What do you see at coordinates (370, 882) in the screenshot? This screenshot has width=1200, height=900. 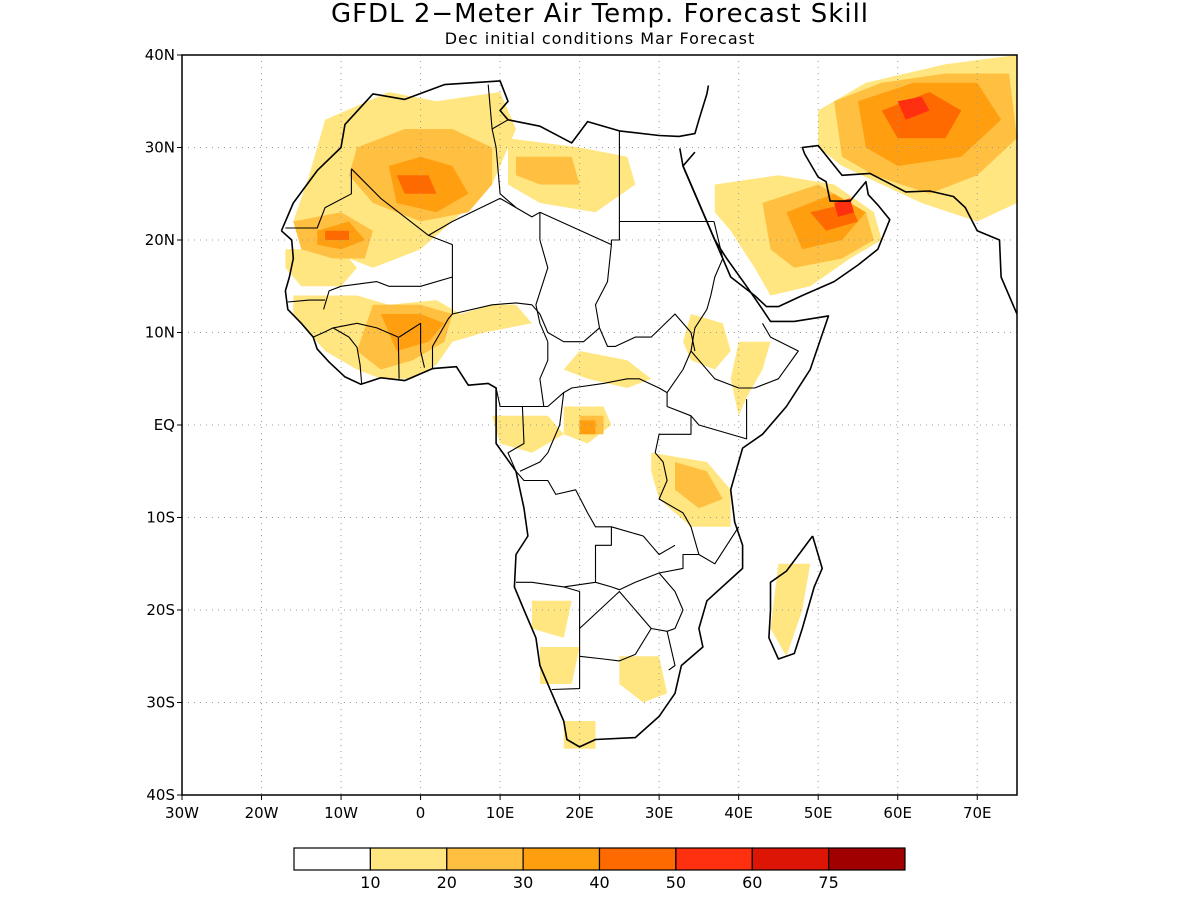 I see `legend-label: 10` at bounding box center [370, 882].